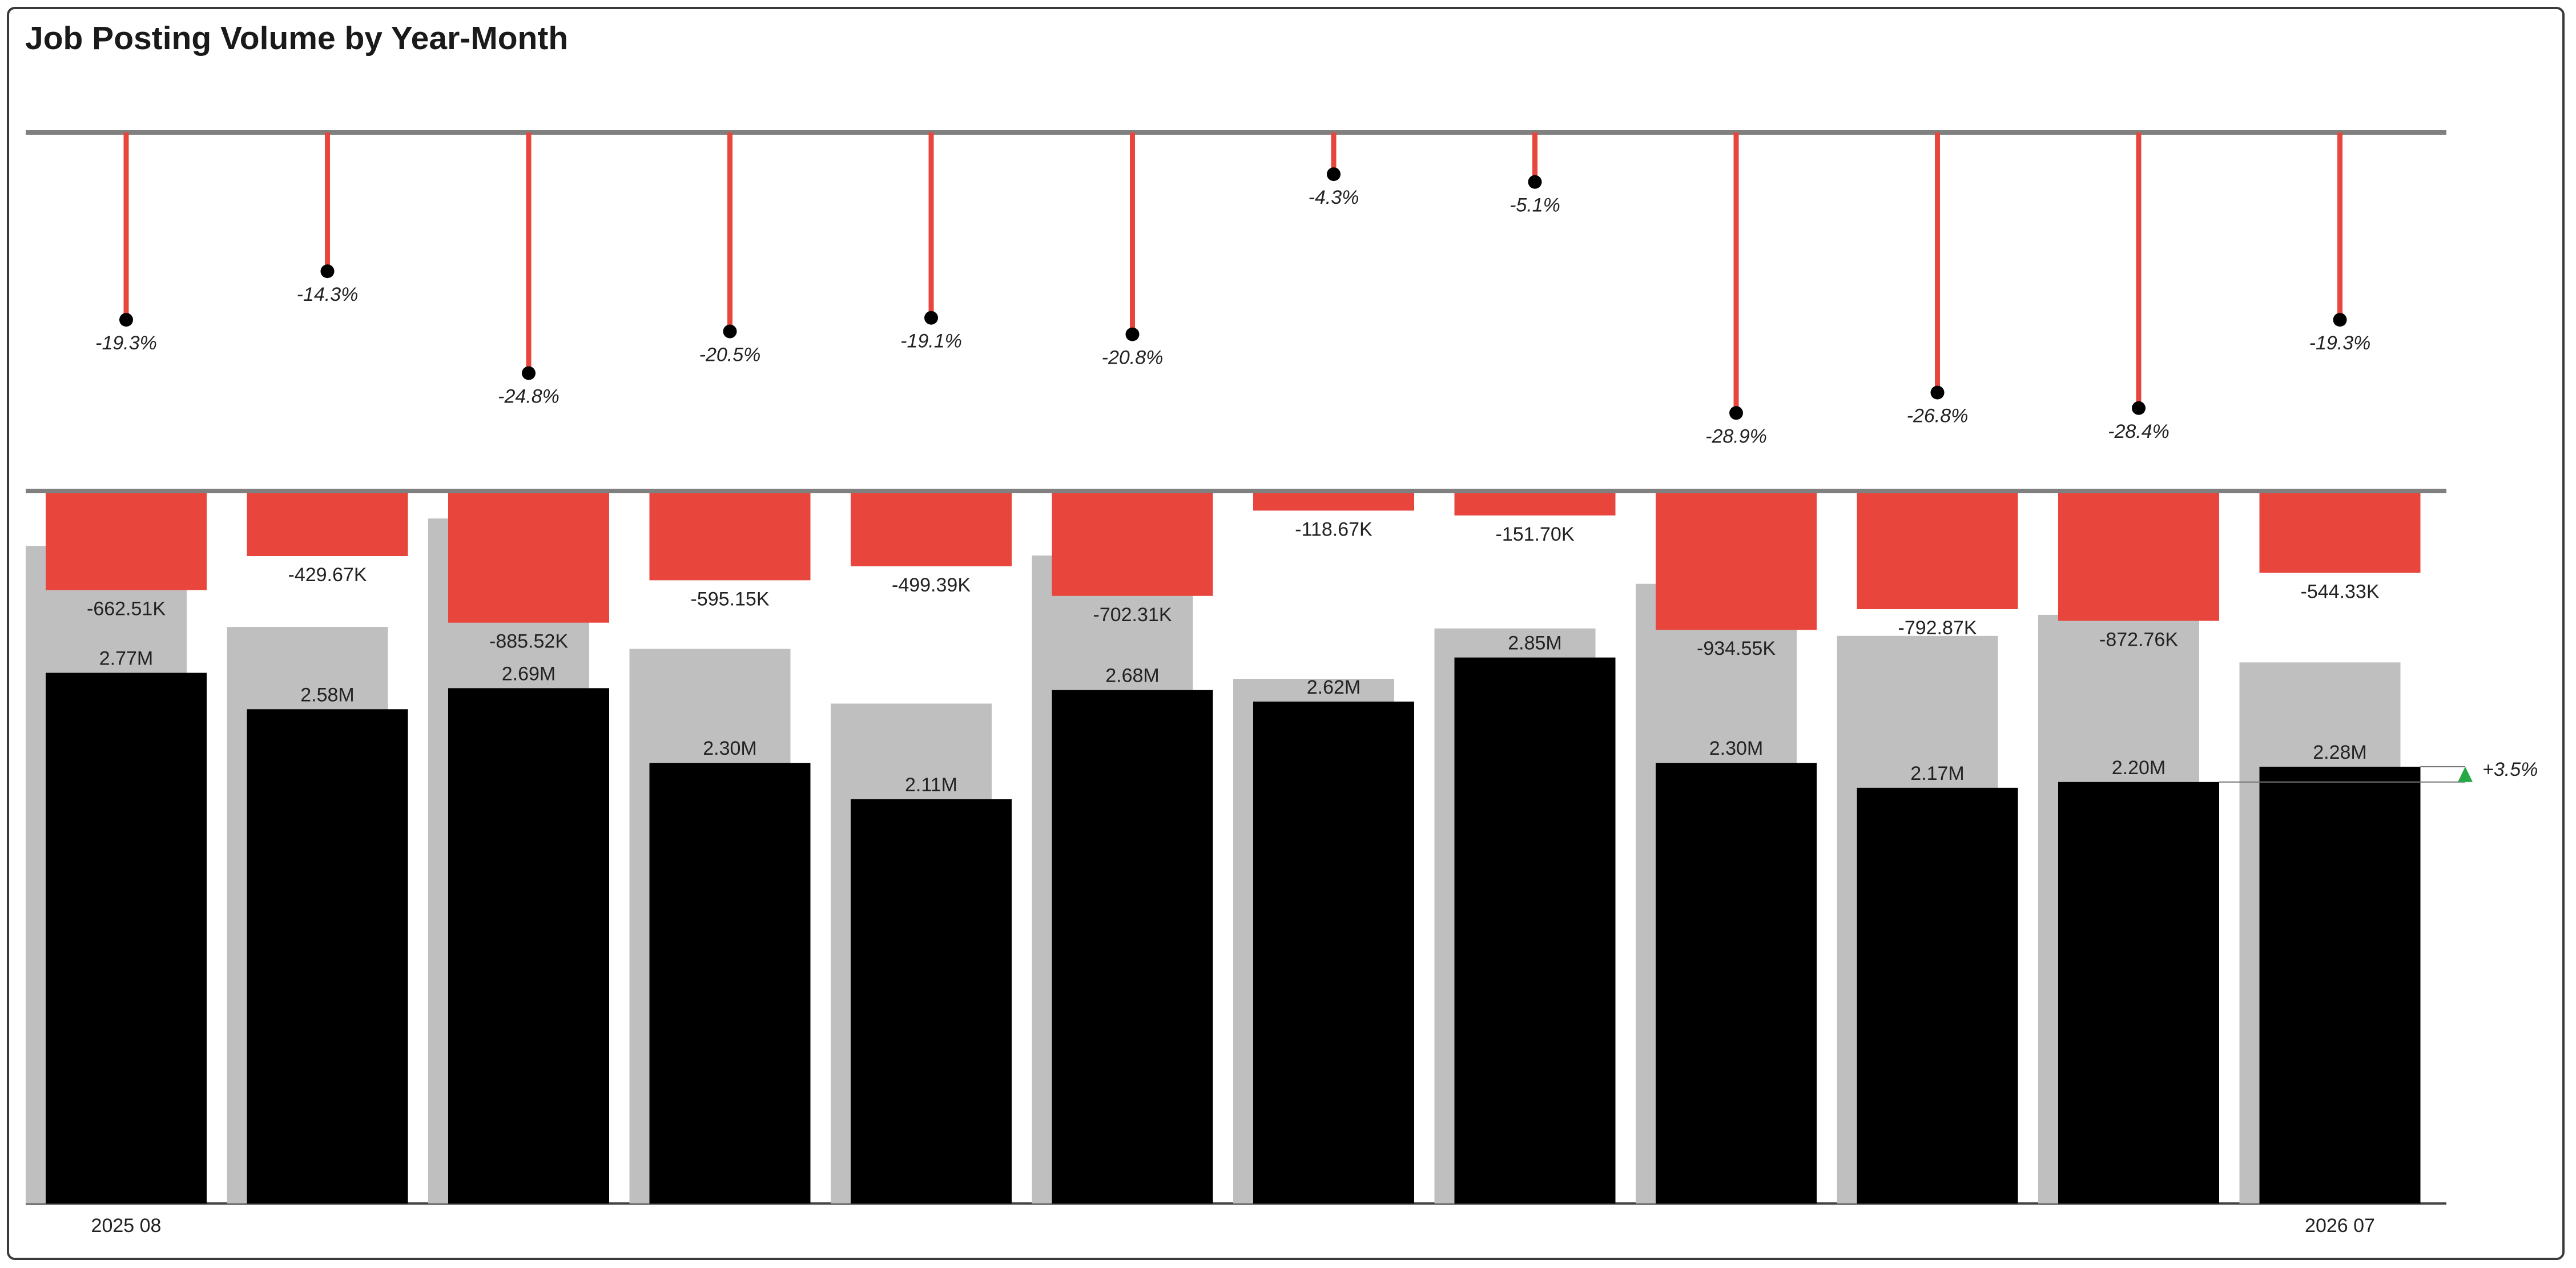 The width and height of the screenshot is (2576, 1268). What do you see at coordinates (1937, 628) in the screenshot?
I see `variance-value-label: -792.87K` at bounding box center [1937, 628].